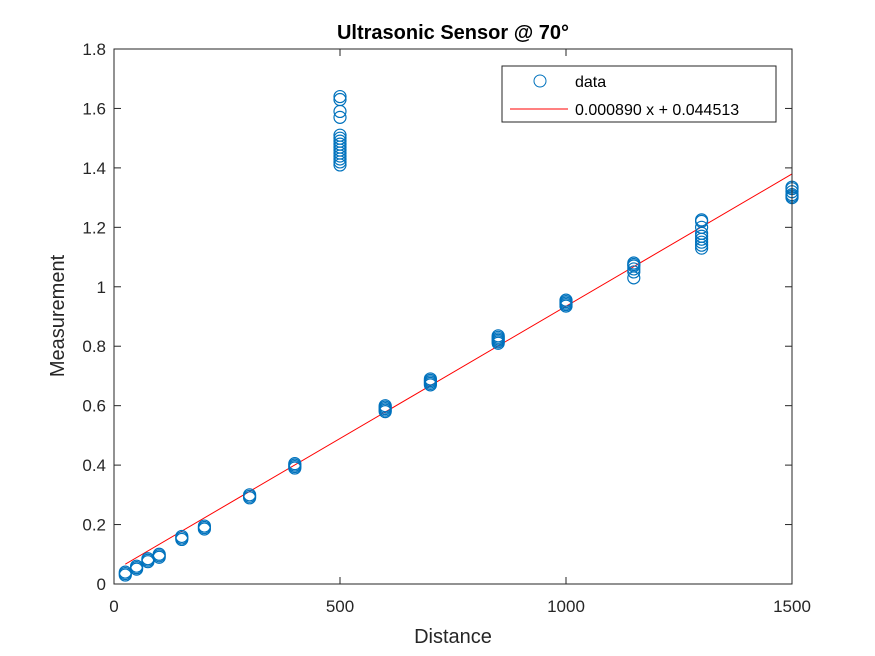 The height and width of the screenshot is (656, 875). Describe the element at coordinates (94, 227) in the screenshot. I see `y-tick-label: 1.2` at that location.